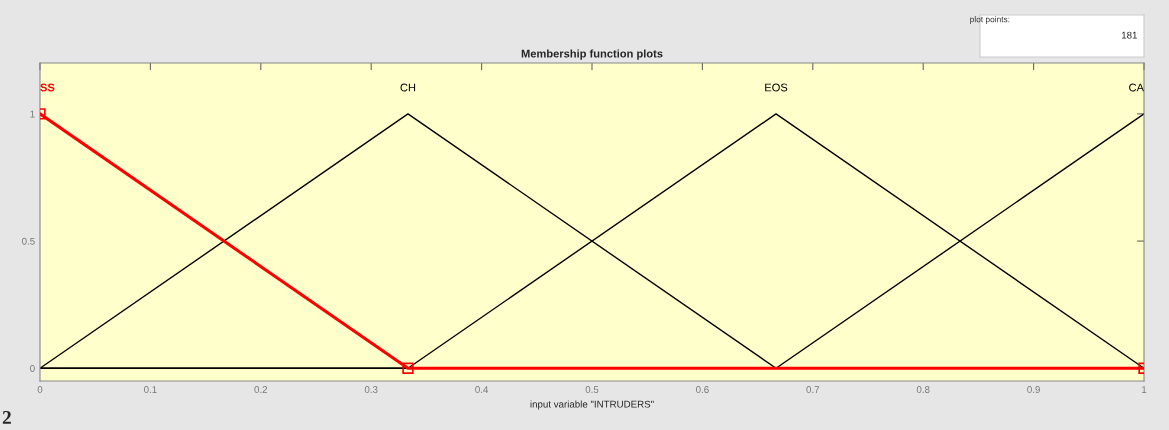 The width and height of the screenshot is (1169, 430). I want to click on x-tick-label: 1, so click(1144, 389).